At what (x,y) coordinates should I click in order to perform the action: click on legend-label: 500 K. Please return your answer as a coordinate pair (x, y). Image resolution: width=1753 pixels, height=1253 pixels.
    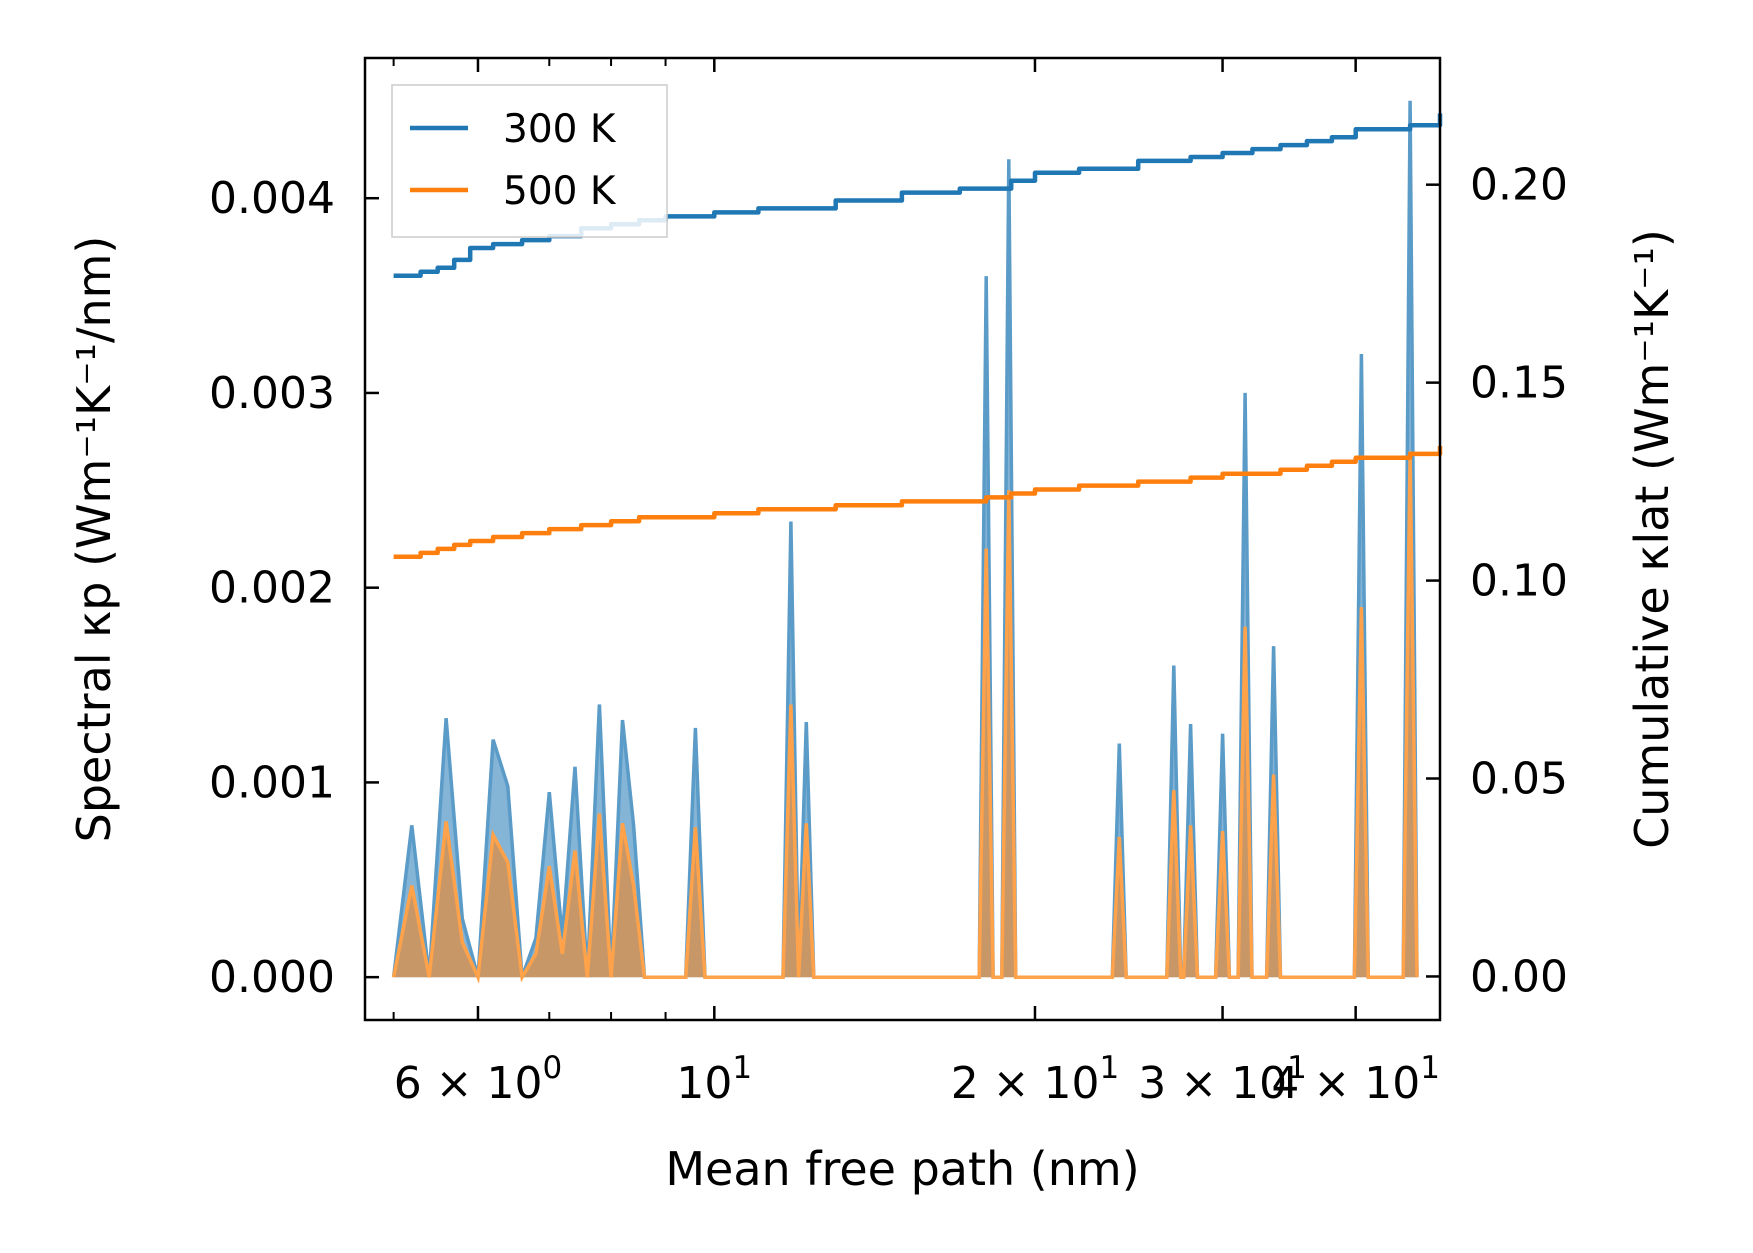
    Looking at the image, I should click on (560, 191).